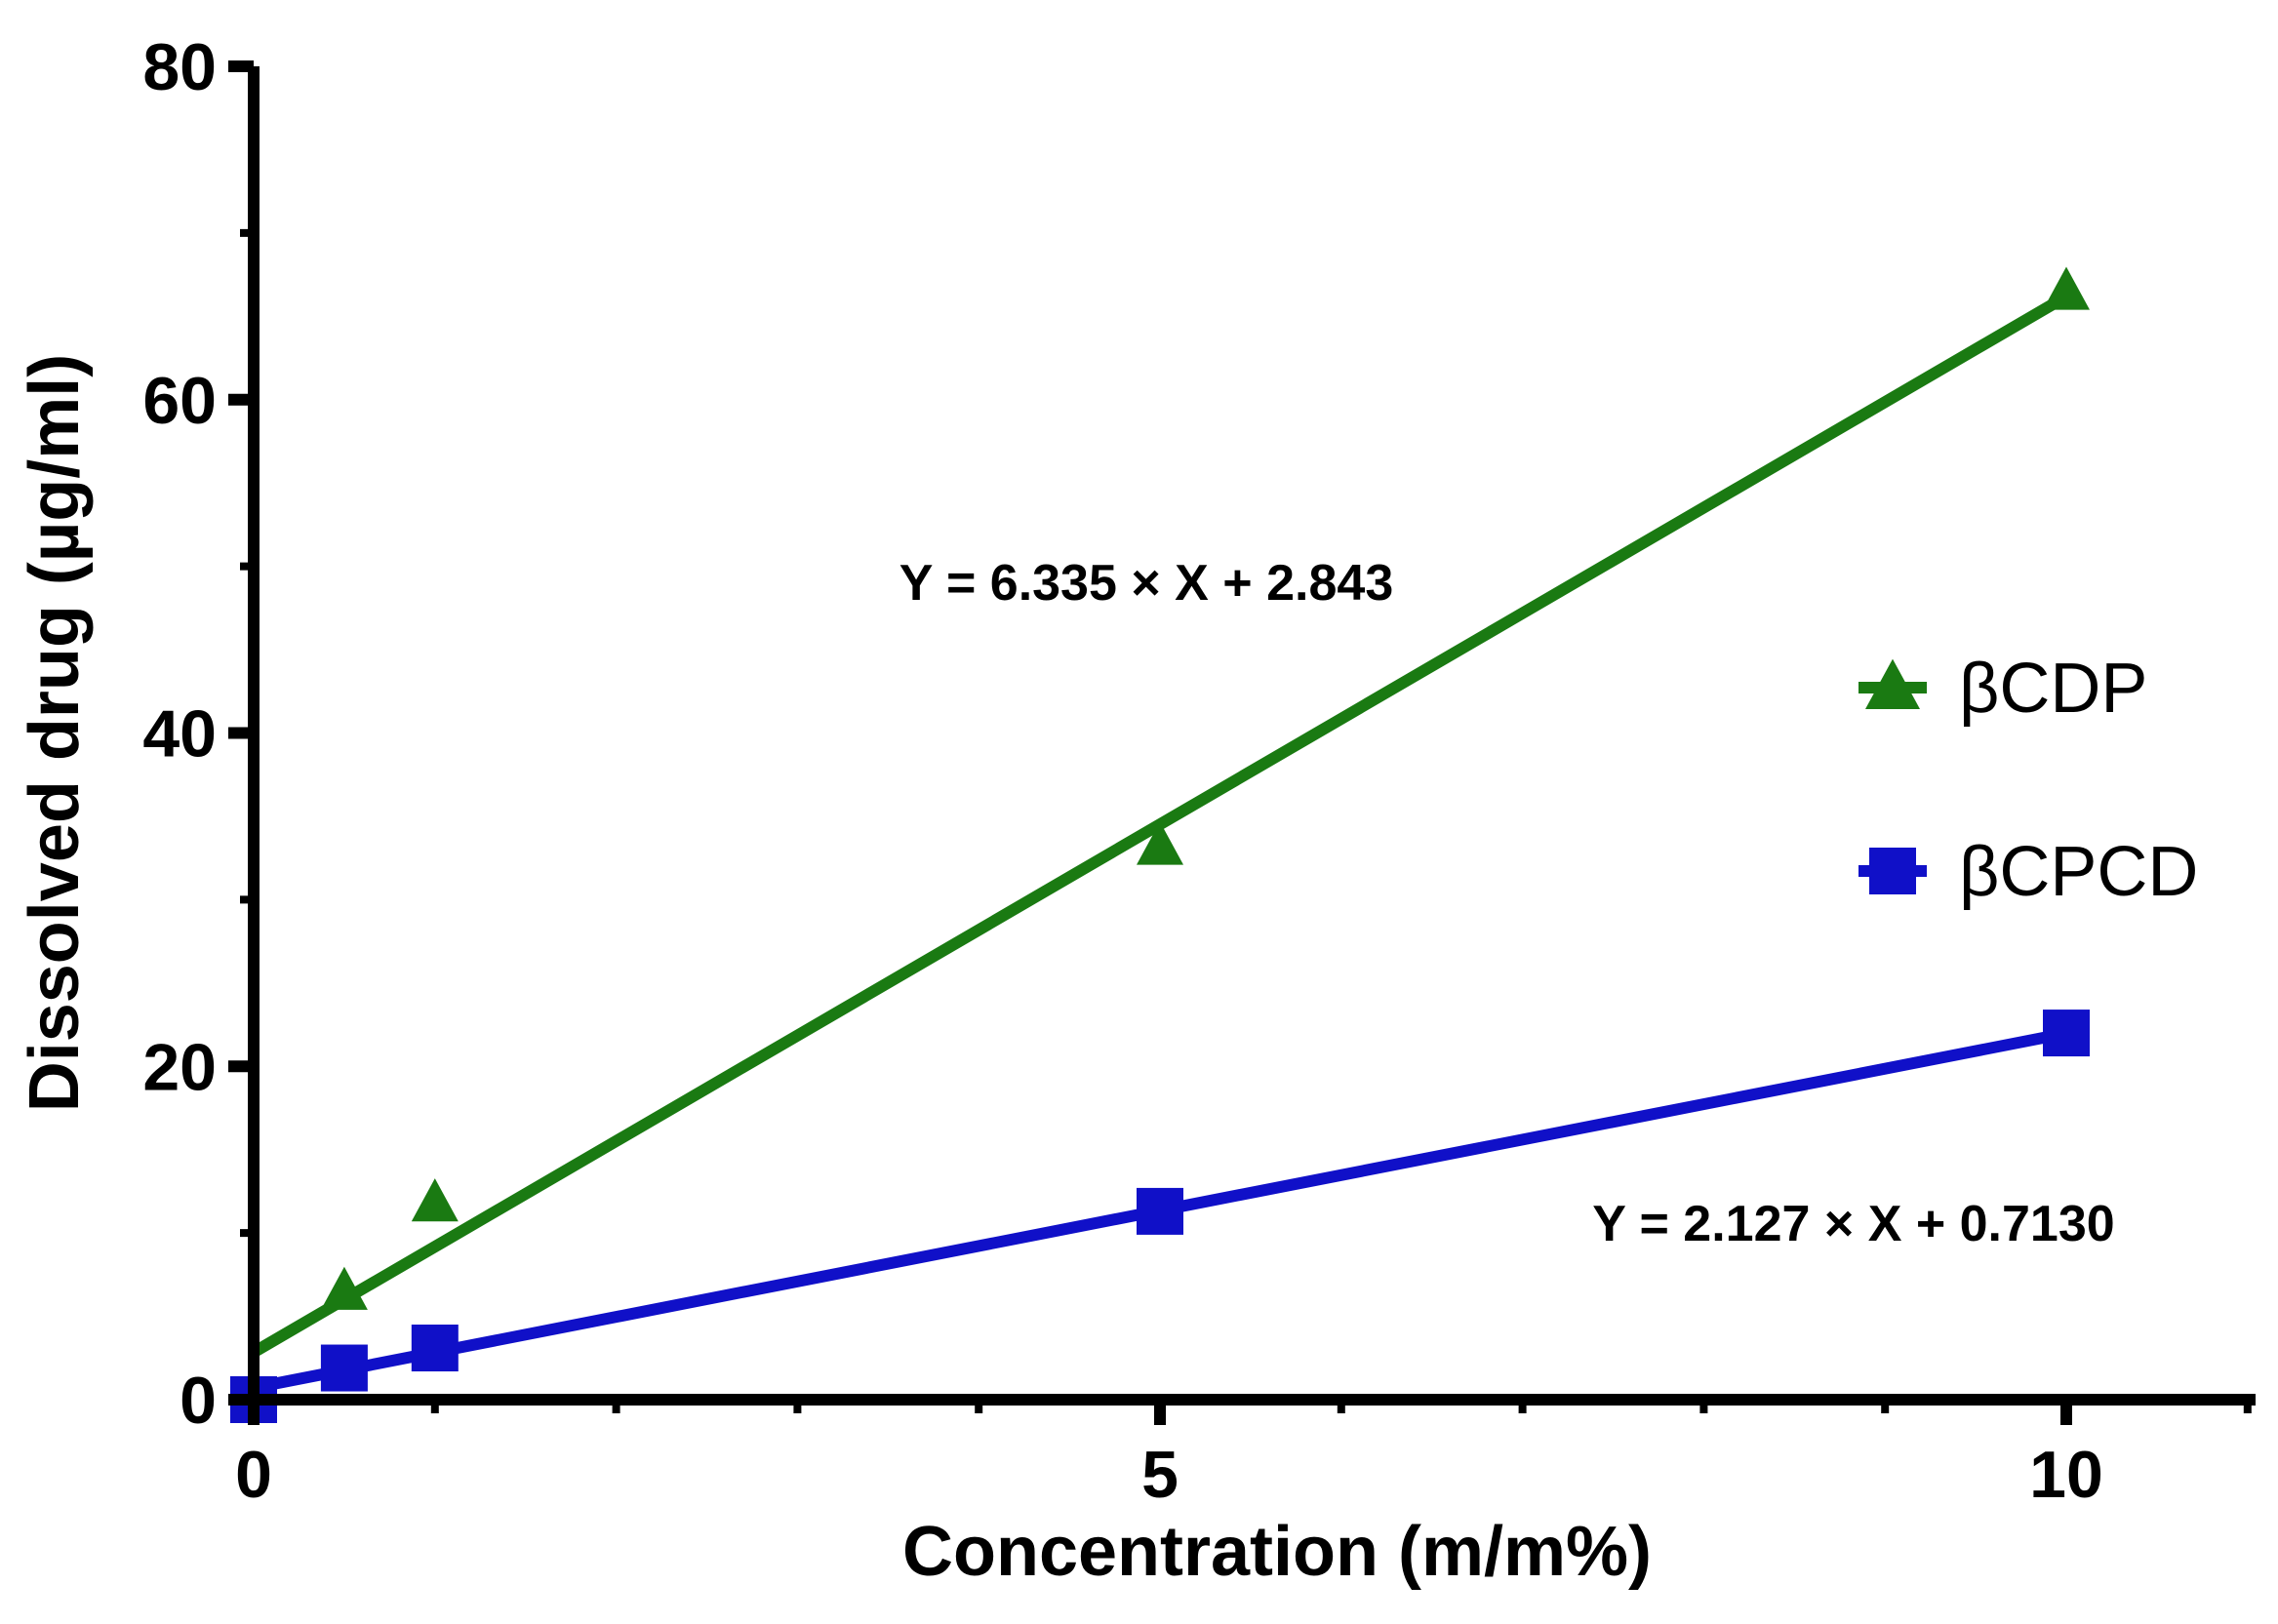 The image size is (2278, 1624). Describe the element at coordinates (1892, 871) in the screenshot. I see `legend-square-marker` at that location.